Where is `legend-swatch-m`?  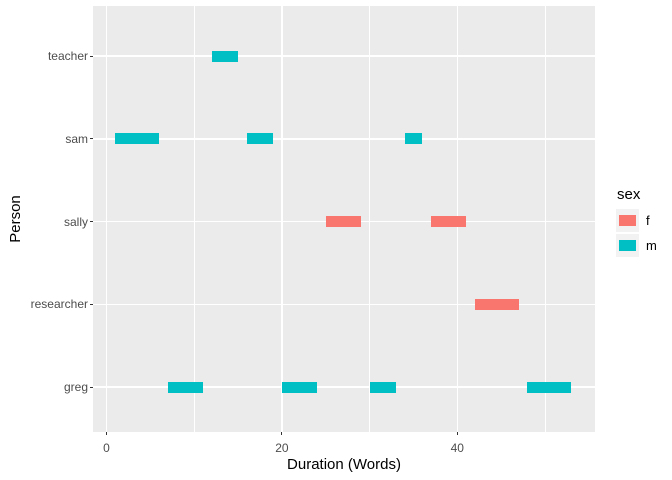 legend-swatch-m is located at coordinates (627, 245).